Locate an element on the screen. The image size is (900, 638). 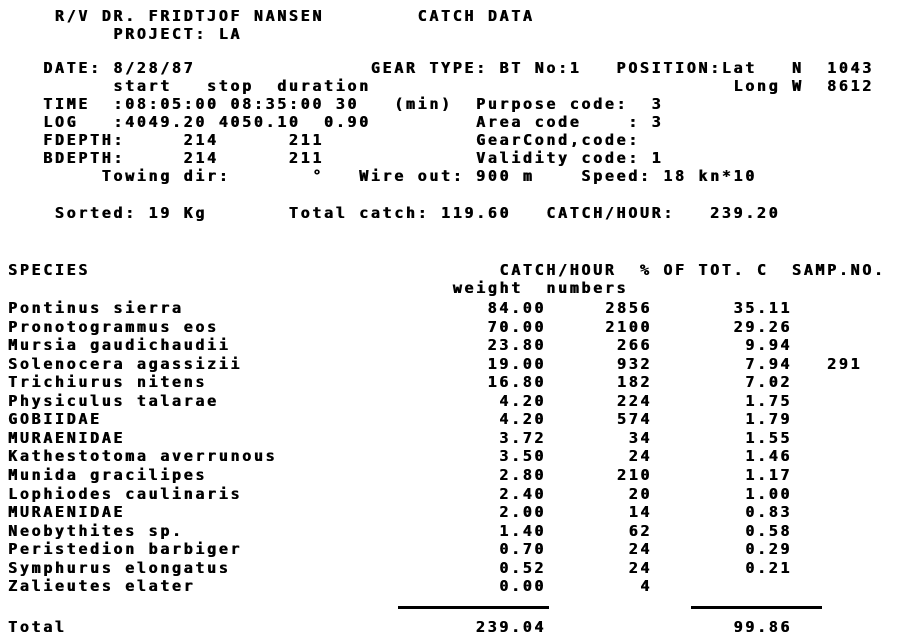
towing-dir-label: Towing dir: is located at coordinates (166, 176).